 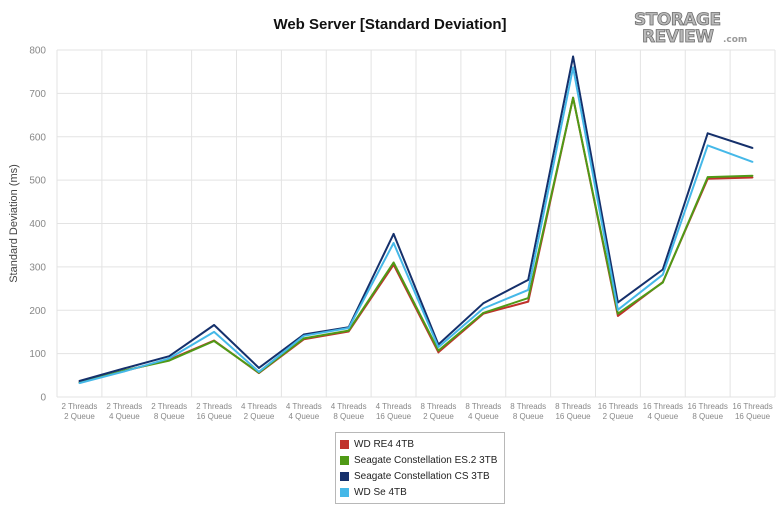 What do you see at coordinates (380, 492) in the screenshot?
I see `legend-label: WD Se 4TB` at bounding box center [380, 492].